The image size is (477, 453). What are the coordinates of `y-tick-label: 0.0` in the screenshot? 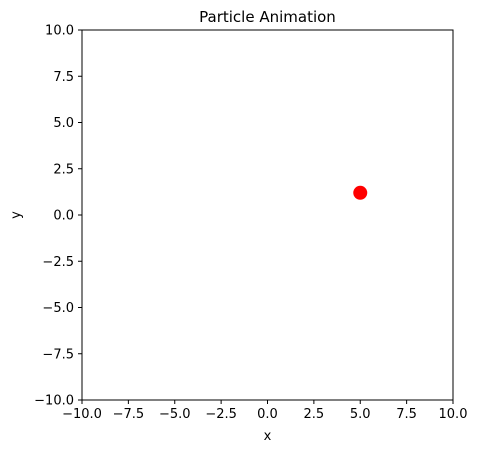 It's located at (63, 216).